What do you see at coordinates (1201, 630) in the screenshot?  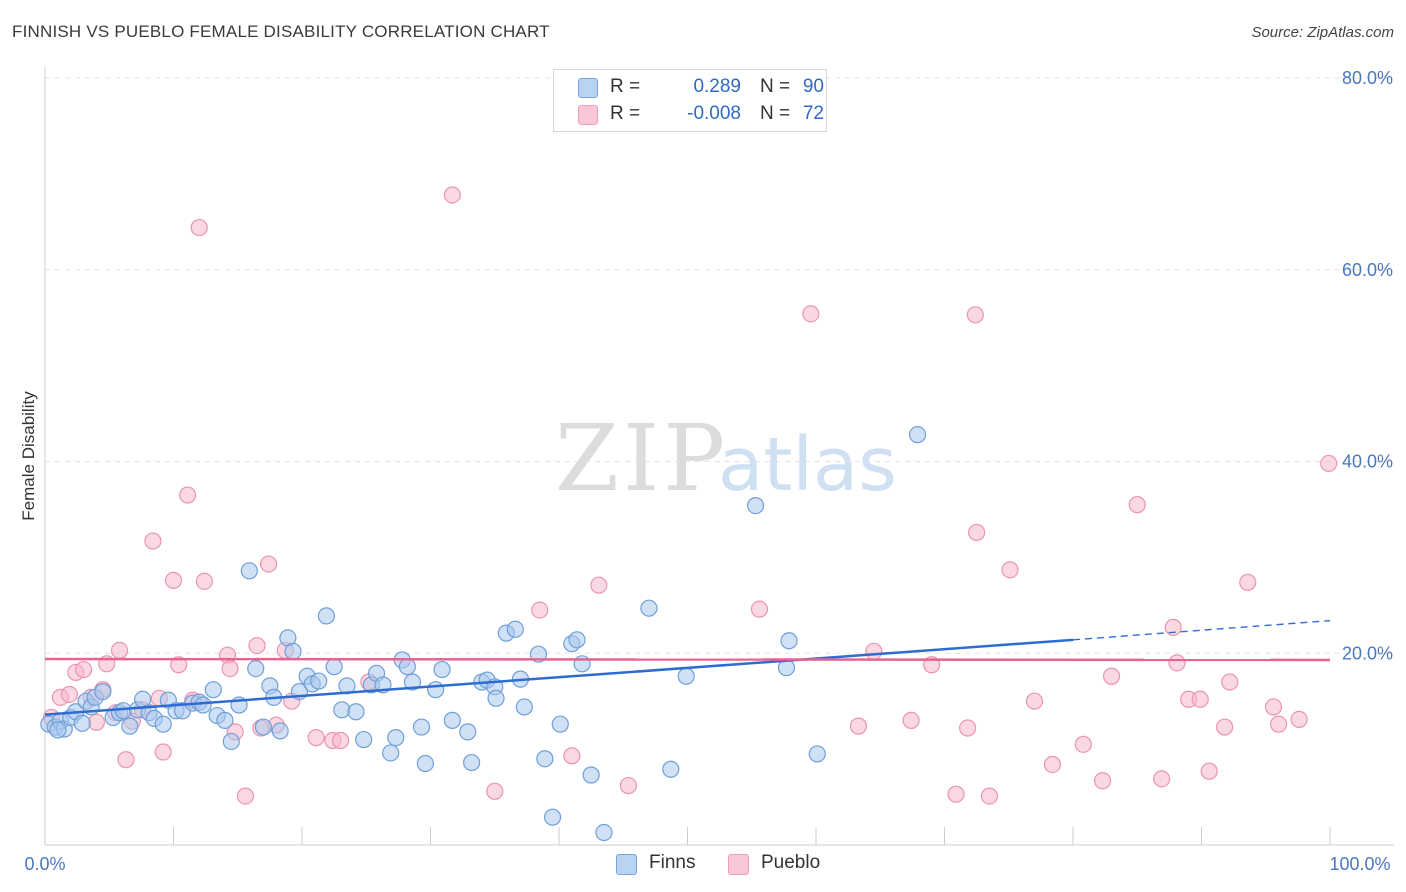 I see `finns-trend-extension` at bounding box center [1201, 630].